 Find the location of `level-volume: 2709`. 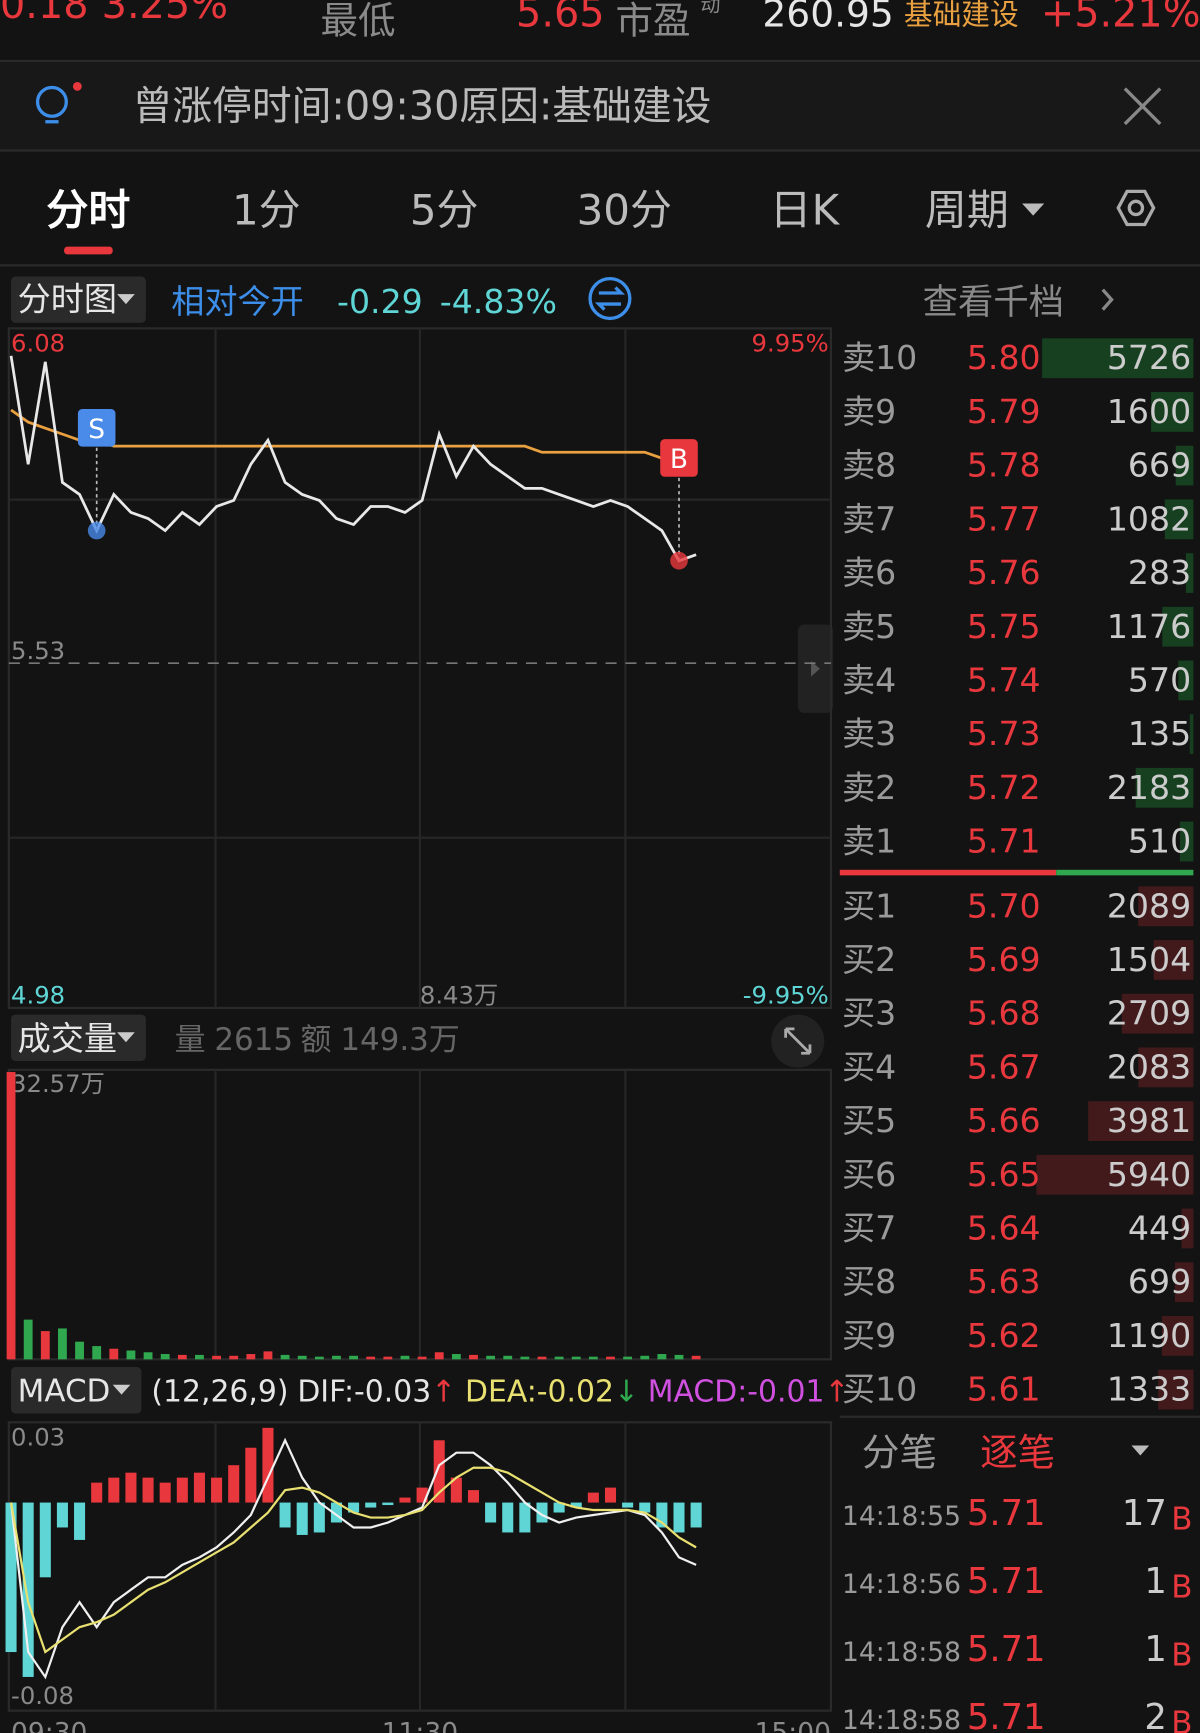

level-volume: 2709 is located at coordinates (1149, 1013).